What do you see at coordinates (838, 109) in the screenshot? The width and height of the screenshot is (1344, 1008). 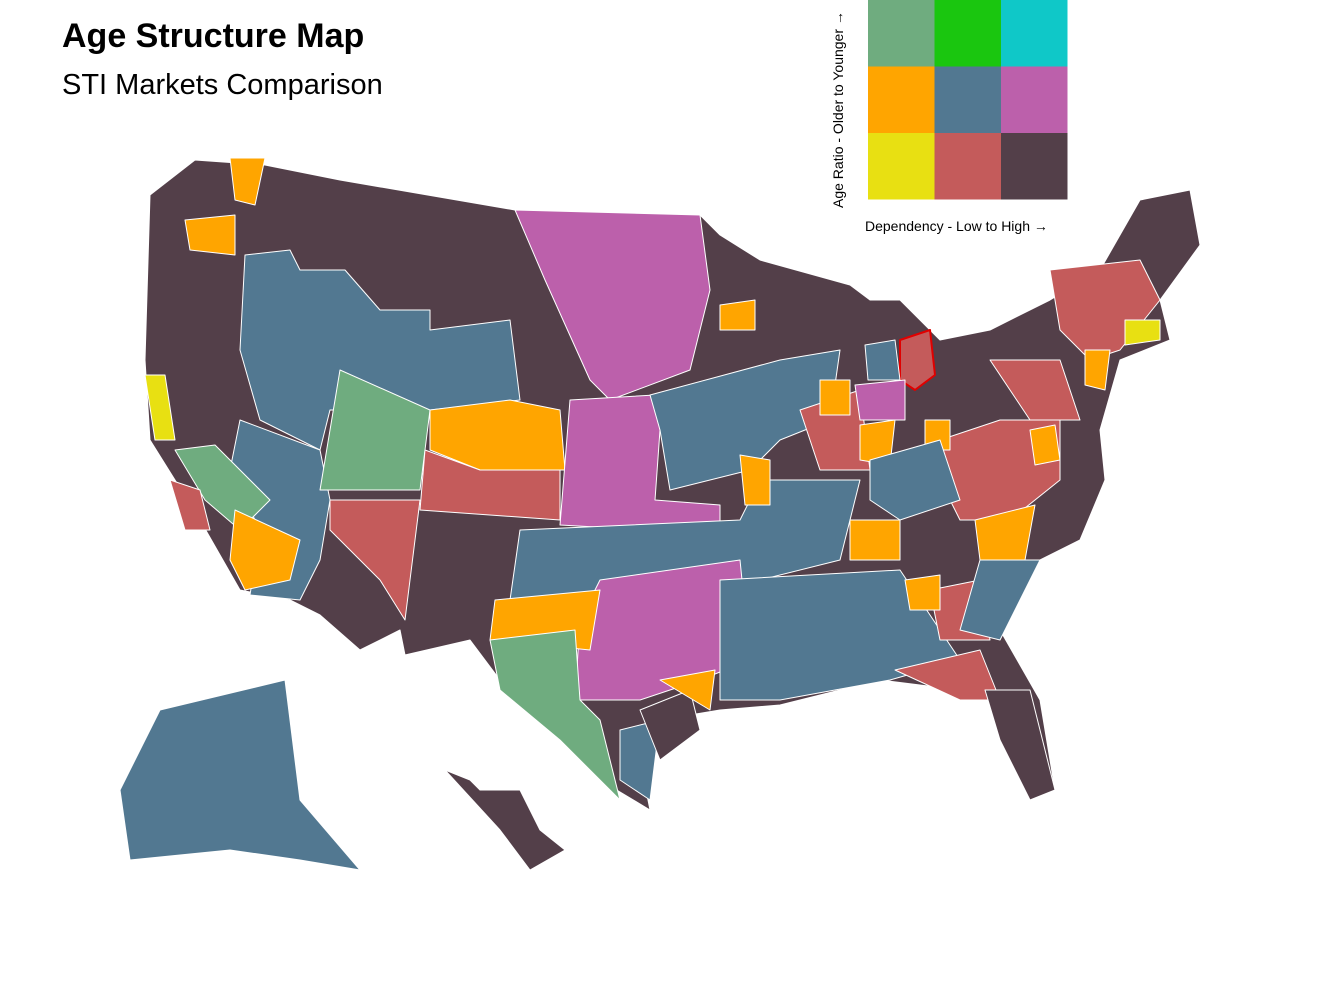 I see `legend-y-label: Age Ratio - Older to Younger →` at bounding box center [838, 109].